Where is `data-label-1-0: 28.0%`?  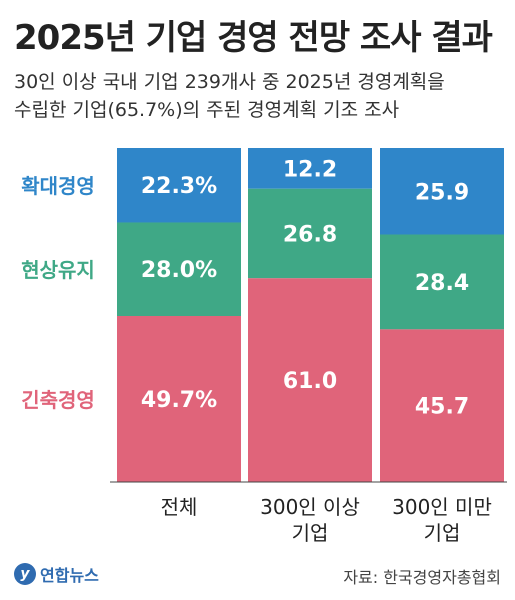
data-label-1-0: 28.0% is located at coordinates (179, 270).